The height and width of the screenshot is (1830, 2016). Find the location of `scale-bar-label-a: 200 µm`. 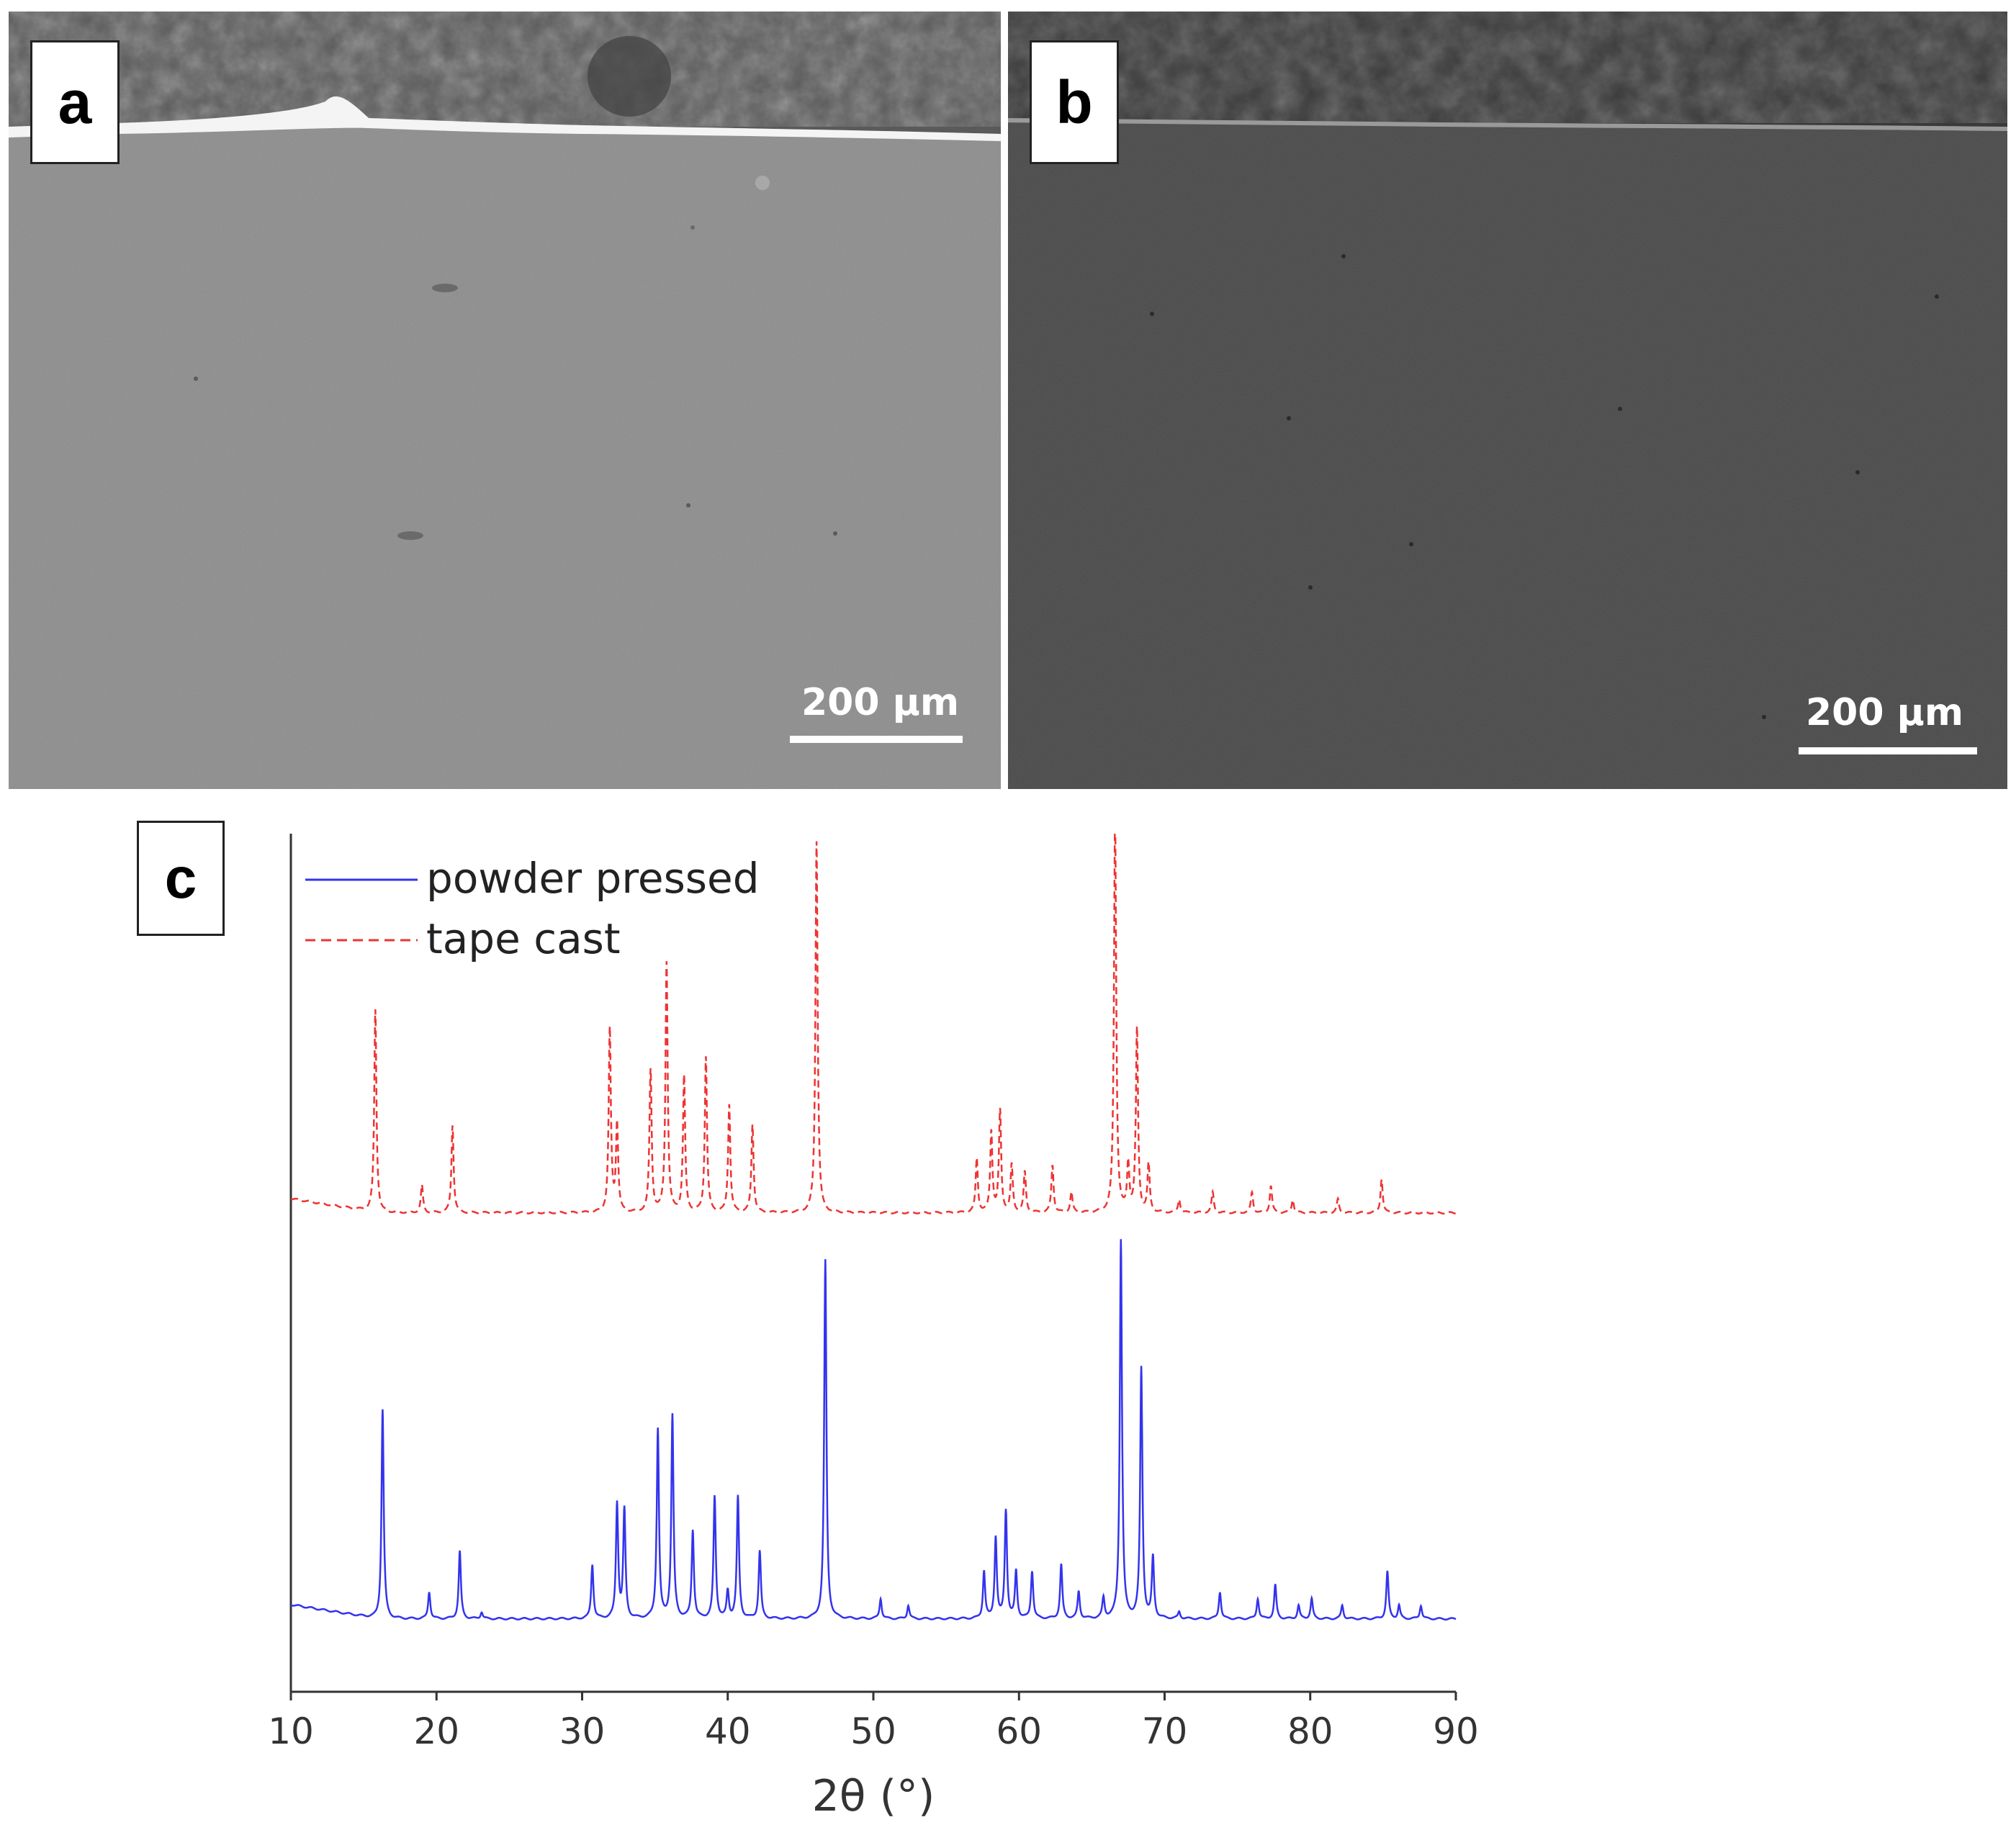

scale-bar-label-a: 200 µm is located at coordinates (880, 702).